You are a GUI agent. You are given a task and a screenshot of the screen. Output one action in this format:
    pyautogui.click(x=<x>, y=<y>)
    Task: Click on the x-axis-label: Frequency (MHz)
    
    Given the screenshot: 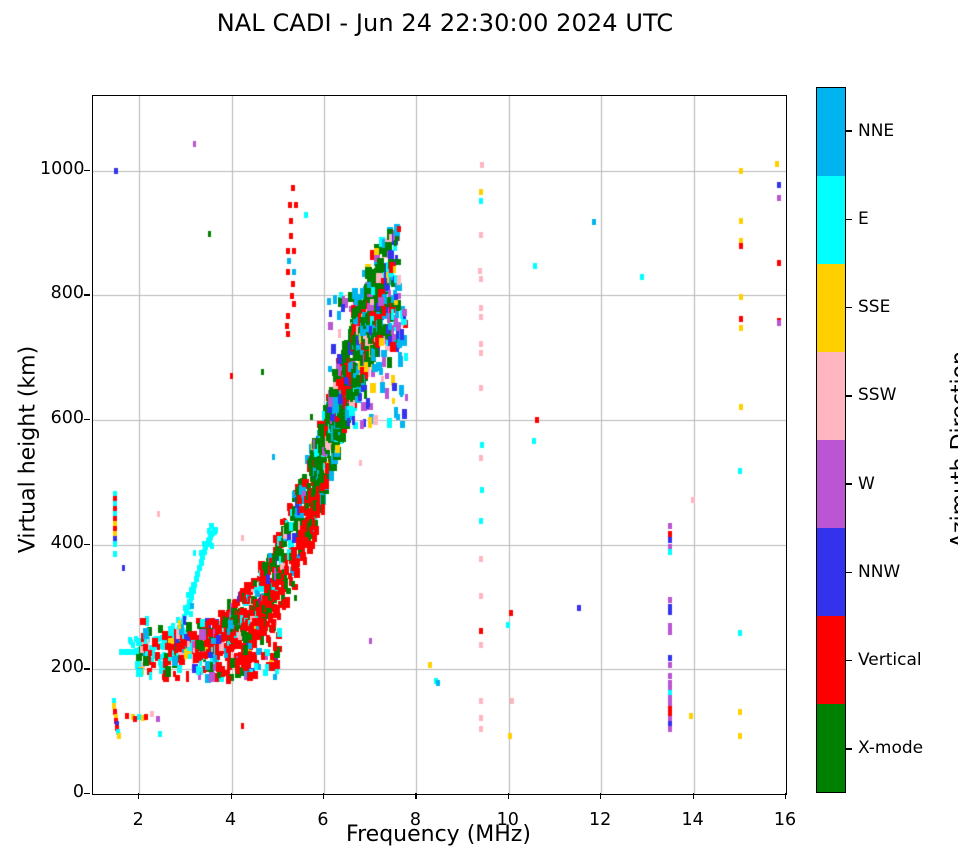 What is the action you would take?
    pyautogui.click(x=438, y=834)
    